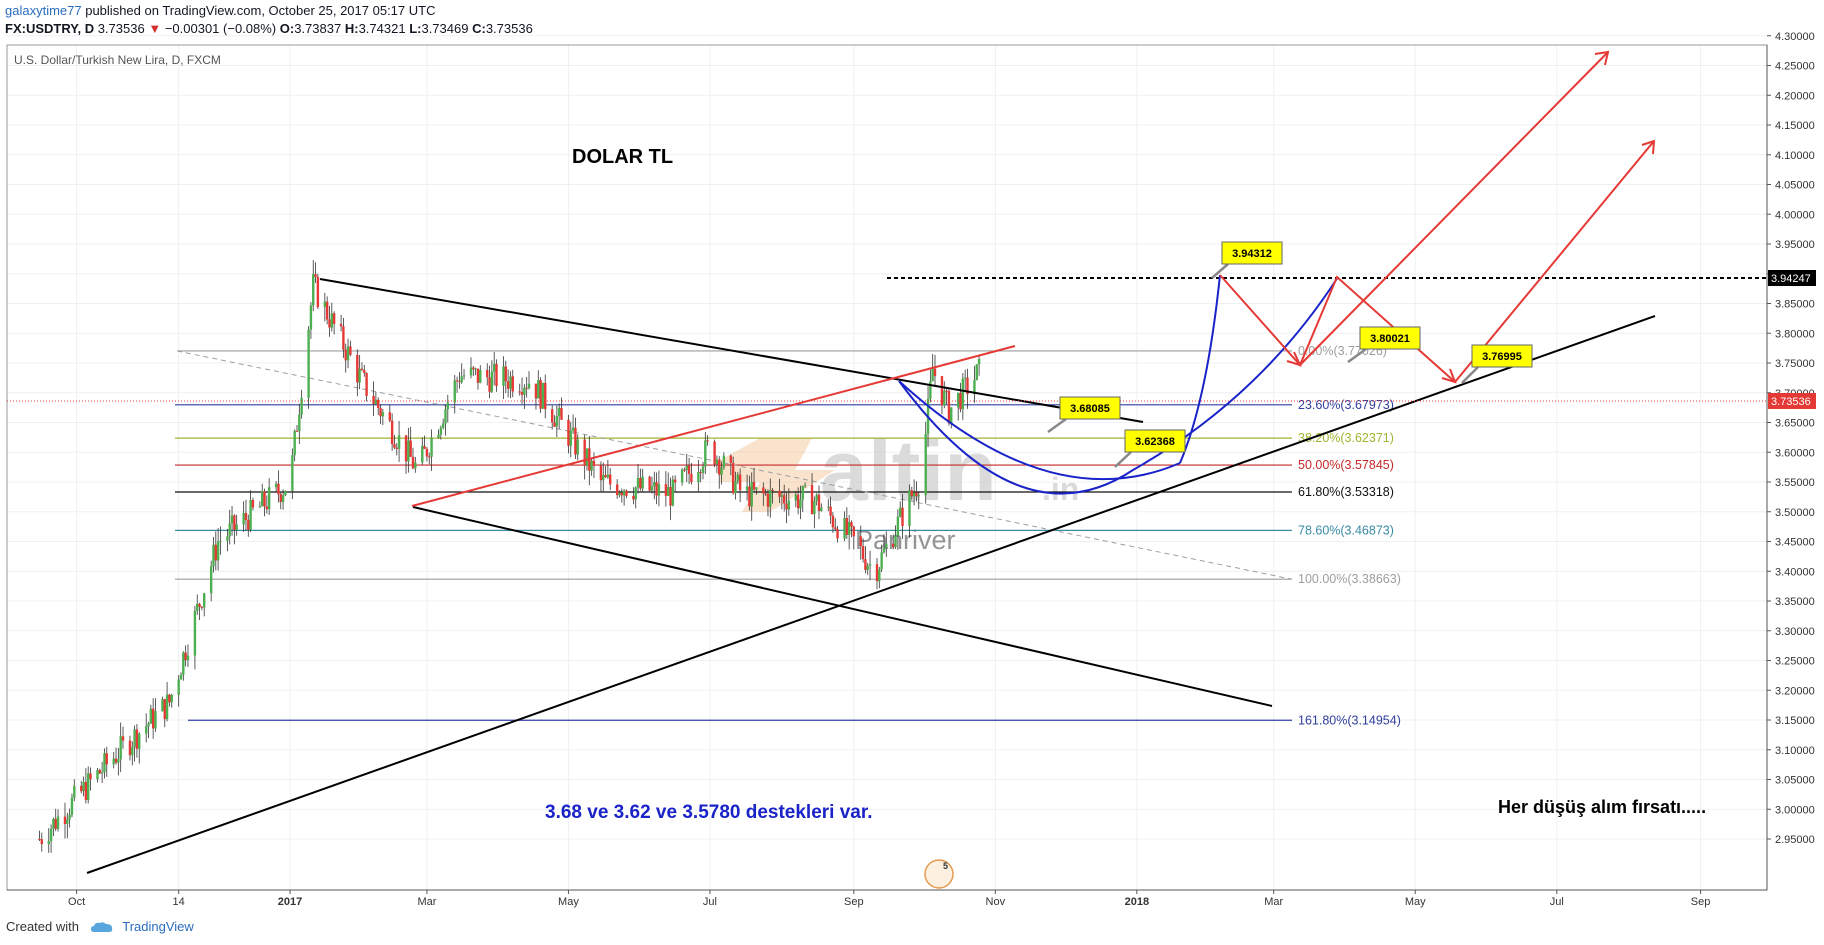  What do you see at coordinates (382, 28) in the screenshot?
I see `high-value: 3.74321` at bounding box center [382, 28].